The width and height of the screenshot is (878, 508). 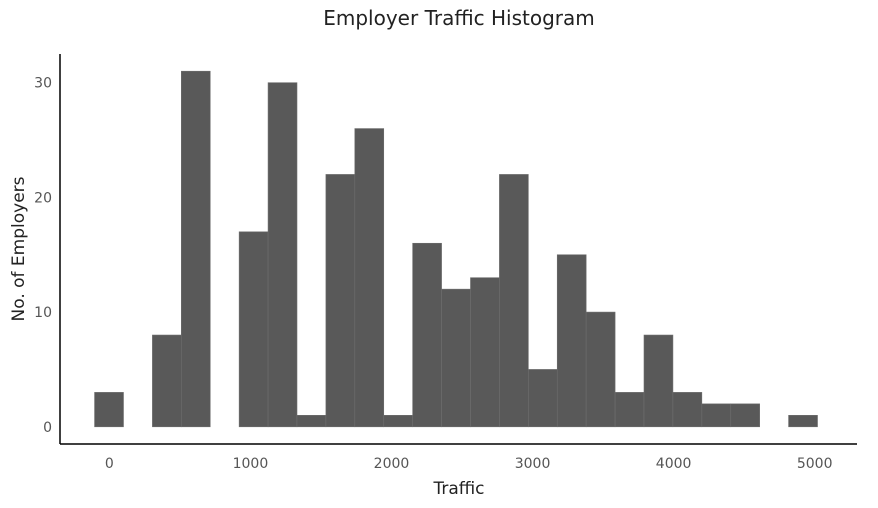 I want to click on chart-title: Employer Traffic Histogram, so click(x=459, y=18).